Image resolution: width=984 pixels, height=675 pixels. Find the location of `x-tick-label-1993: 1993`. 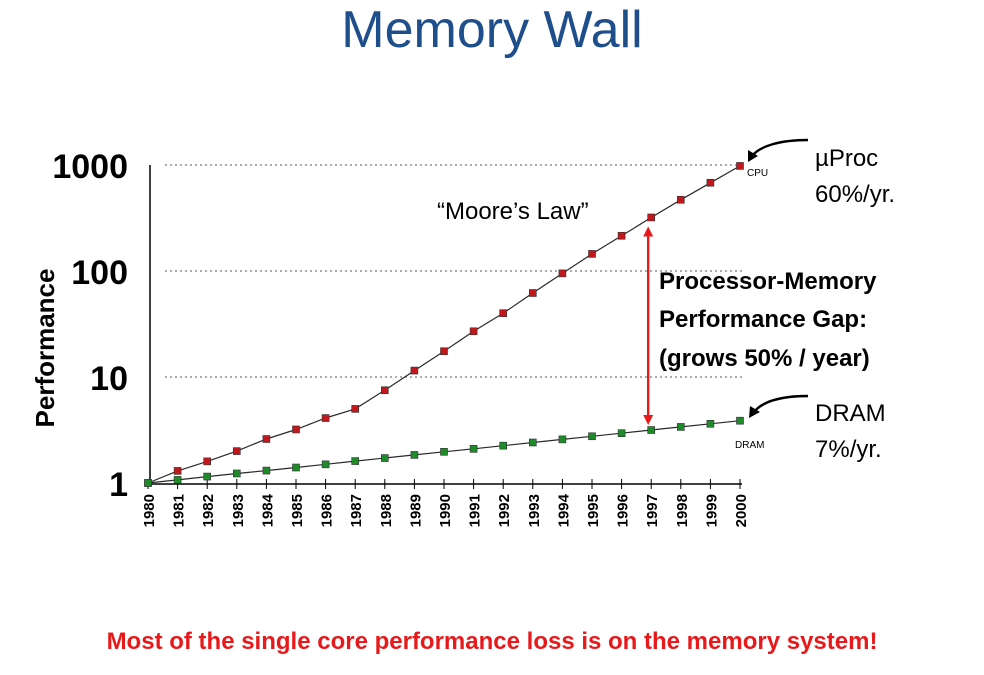

x-tick-label-1993: 1993 is located at coordinates (534, 510).